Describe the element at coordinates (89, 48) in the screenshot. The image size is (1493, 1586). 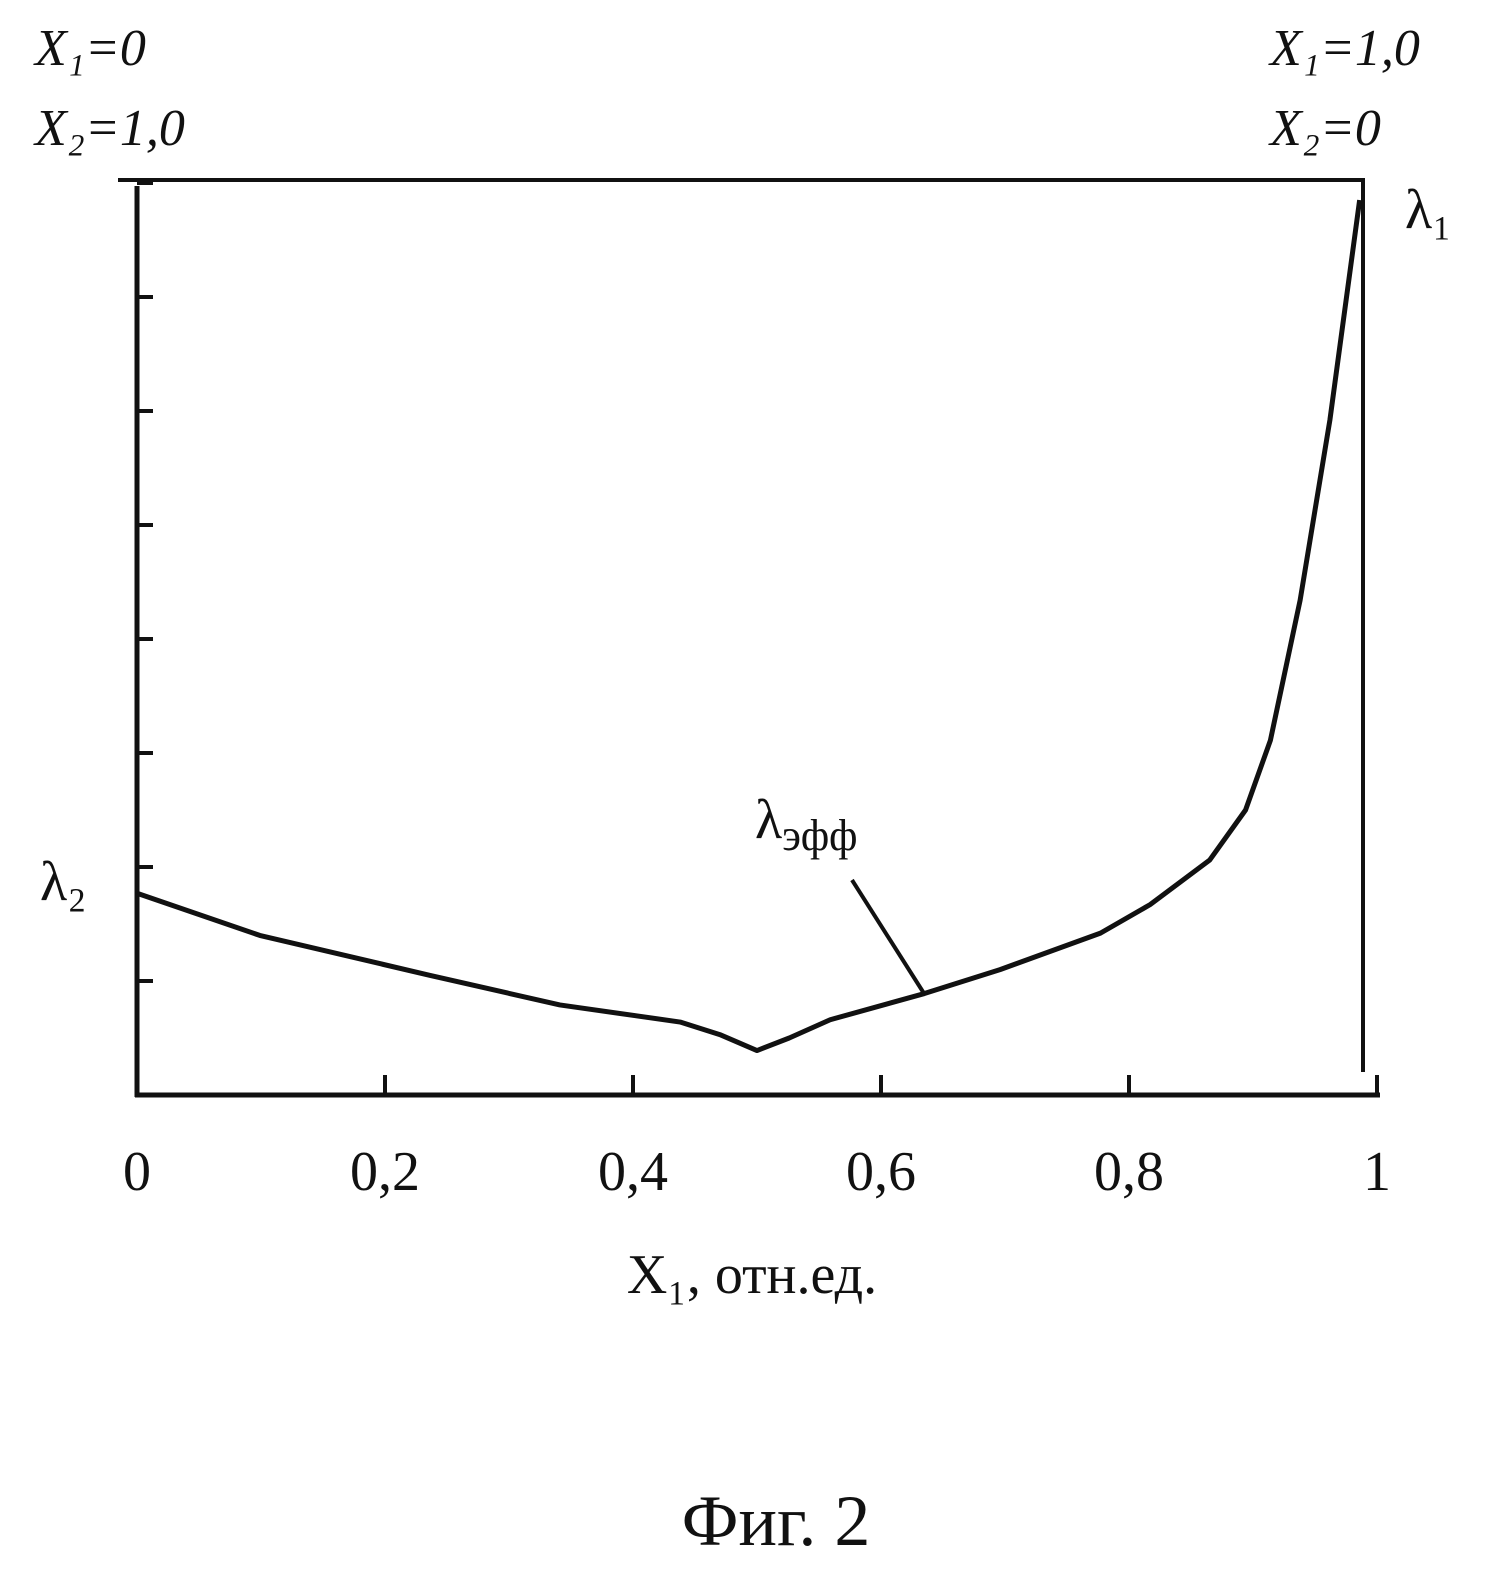
I see `corner-label: X₁=0` at that location.